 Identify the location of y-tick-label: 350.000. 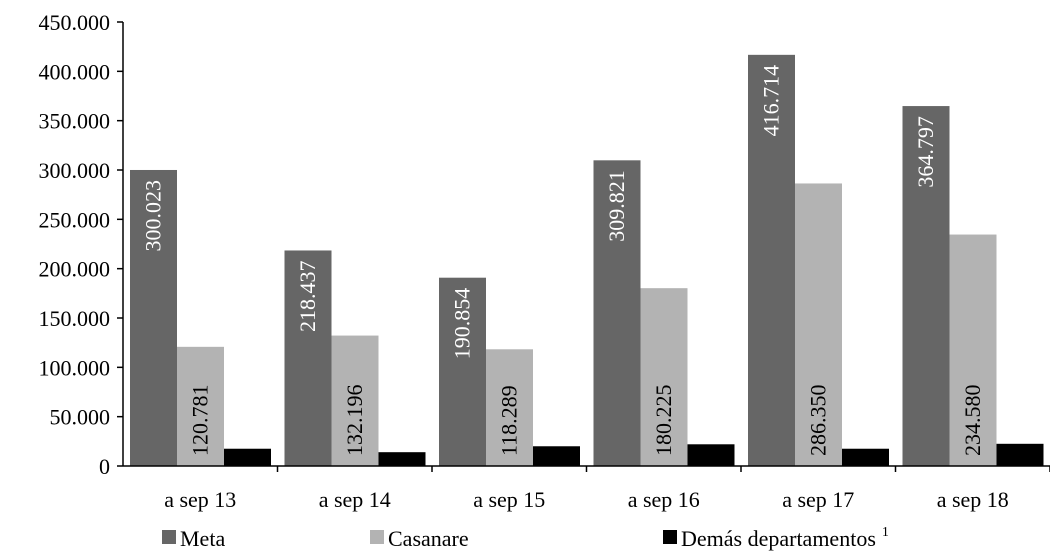
(75, 121).